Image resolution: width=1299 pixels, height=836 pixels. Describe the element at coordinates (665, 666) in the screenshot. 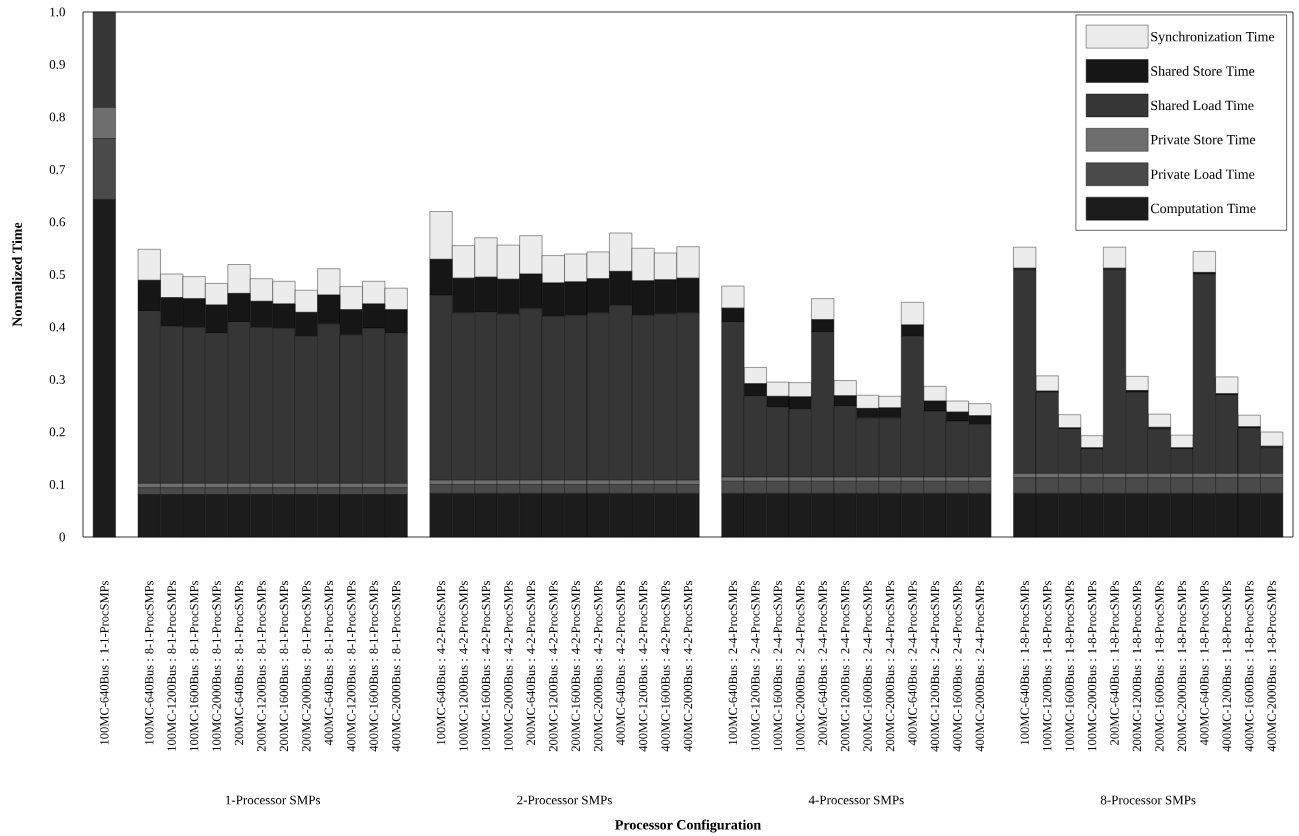

I see `x-tick-label: 400MC-1600Bus : 4-2-ProcSMPs` at that location.